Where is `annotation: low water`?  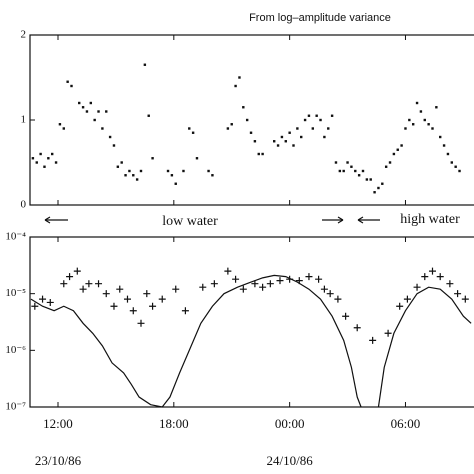
annotation: low water is located at coordinates (190, 221).